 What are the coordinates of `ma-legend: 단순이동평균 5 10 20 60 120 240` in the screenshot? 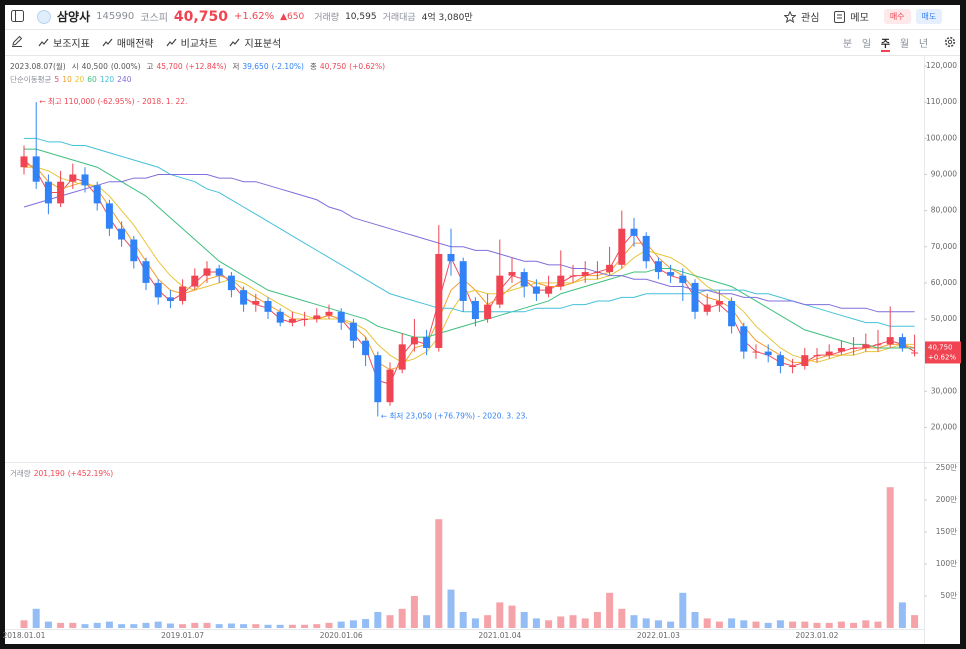 It's located at (70, 79).